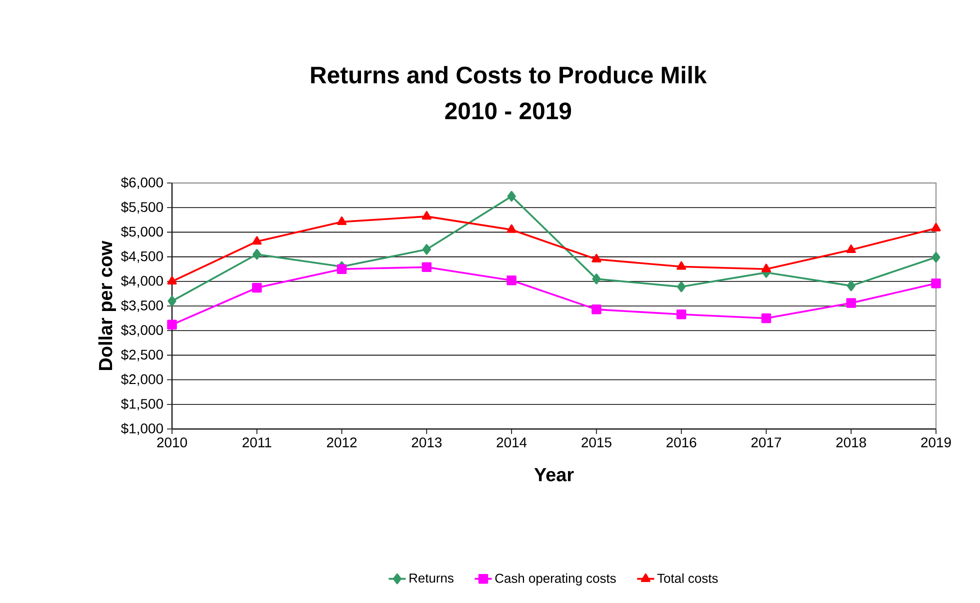  What do you see at coordinates (851, 442) in the screenshot?
I see `x-tick-label: 2018` at bounding box center [851, 442].